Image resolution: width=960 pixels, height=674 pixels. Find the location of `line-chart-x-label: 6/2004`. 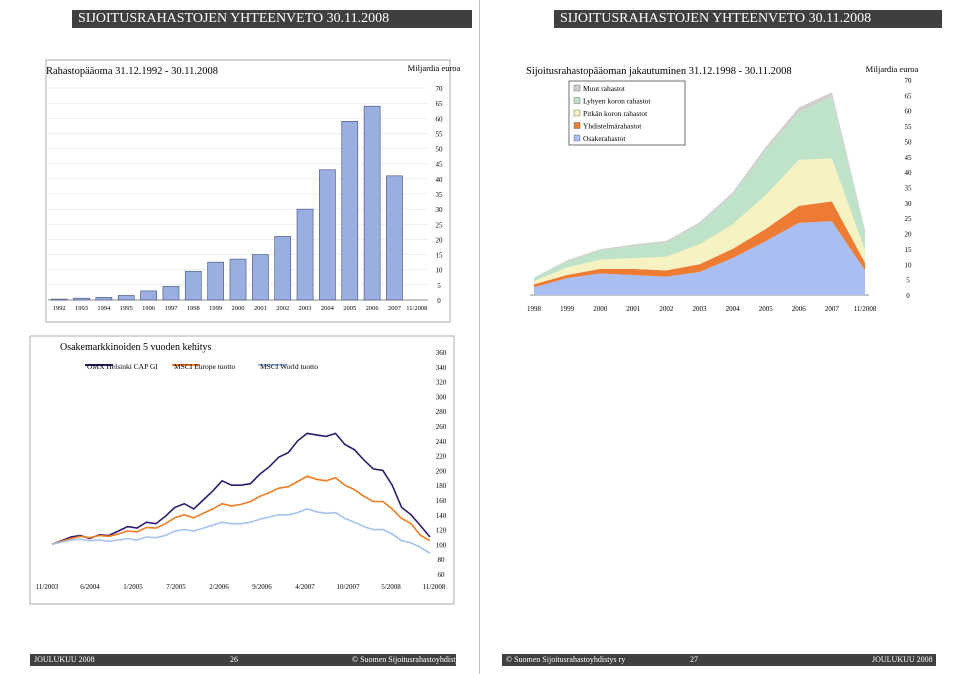

line-chart-x-label: 6/2004 is located at coordinates (90, 587).